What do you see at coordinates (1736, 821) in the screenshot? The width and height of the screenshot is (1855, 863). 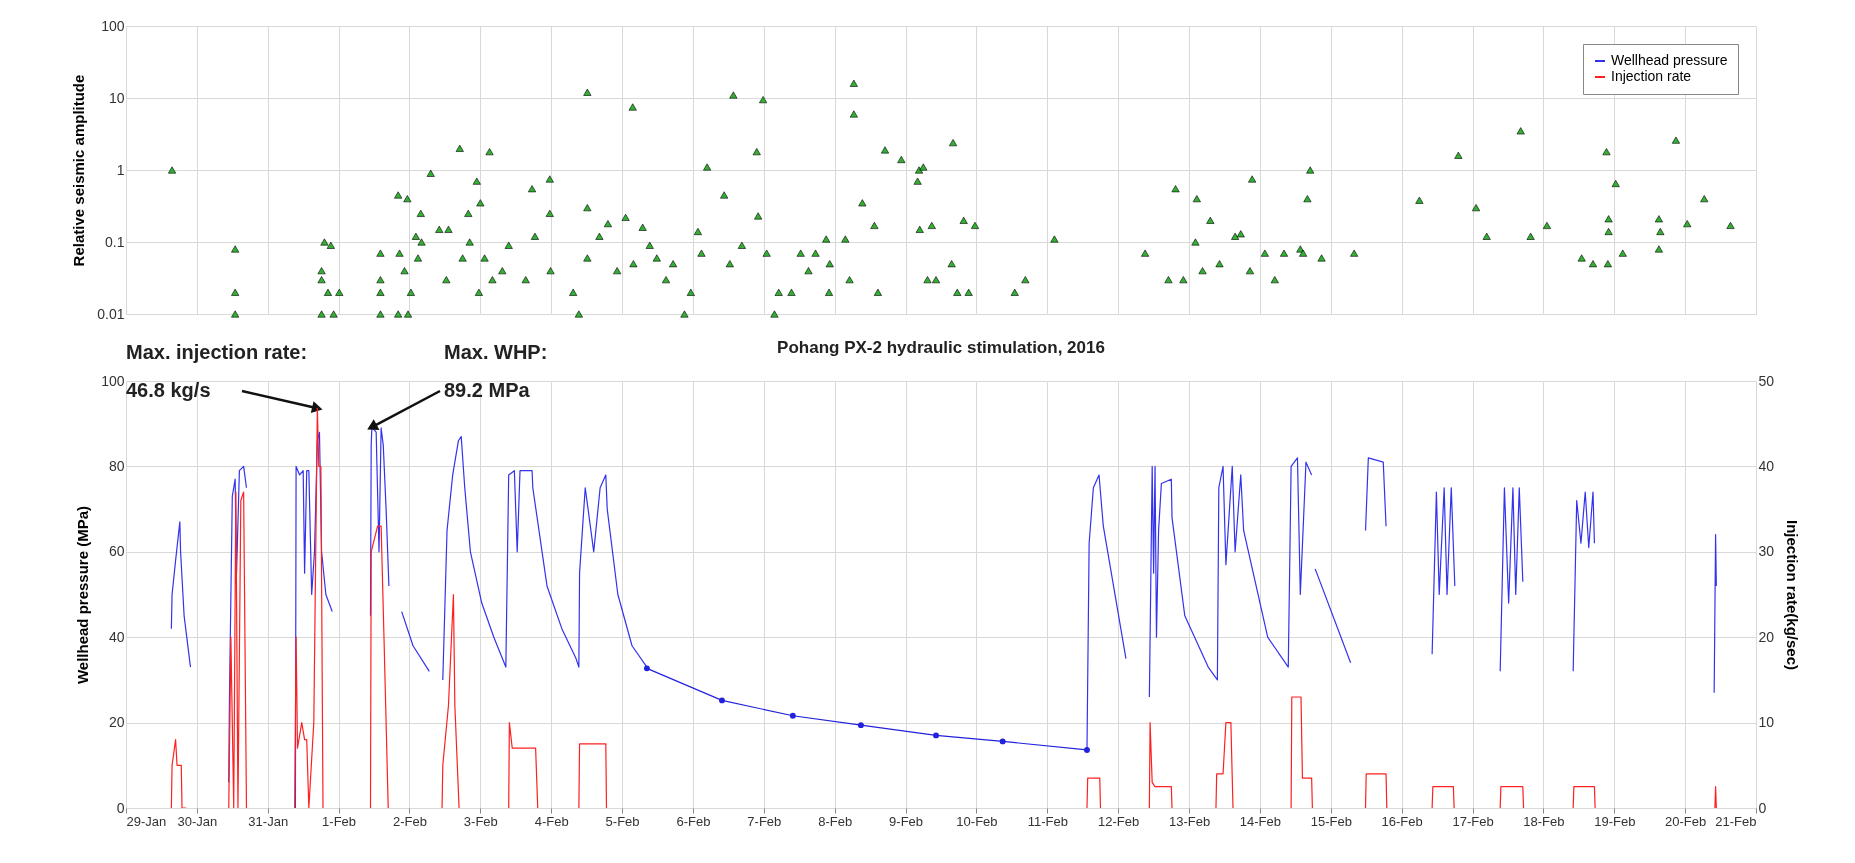 I see `x-tick-label: 21-Feb` at bounding box center [1736, 821].